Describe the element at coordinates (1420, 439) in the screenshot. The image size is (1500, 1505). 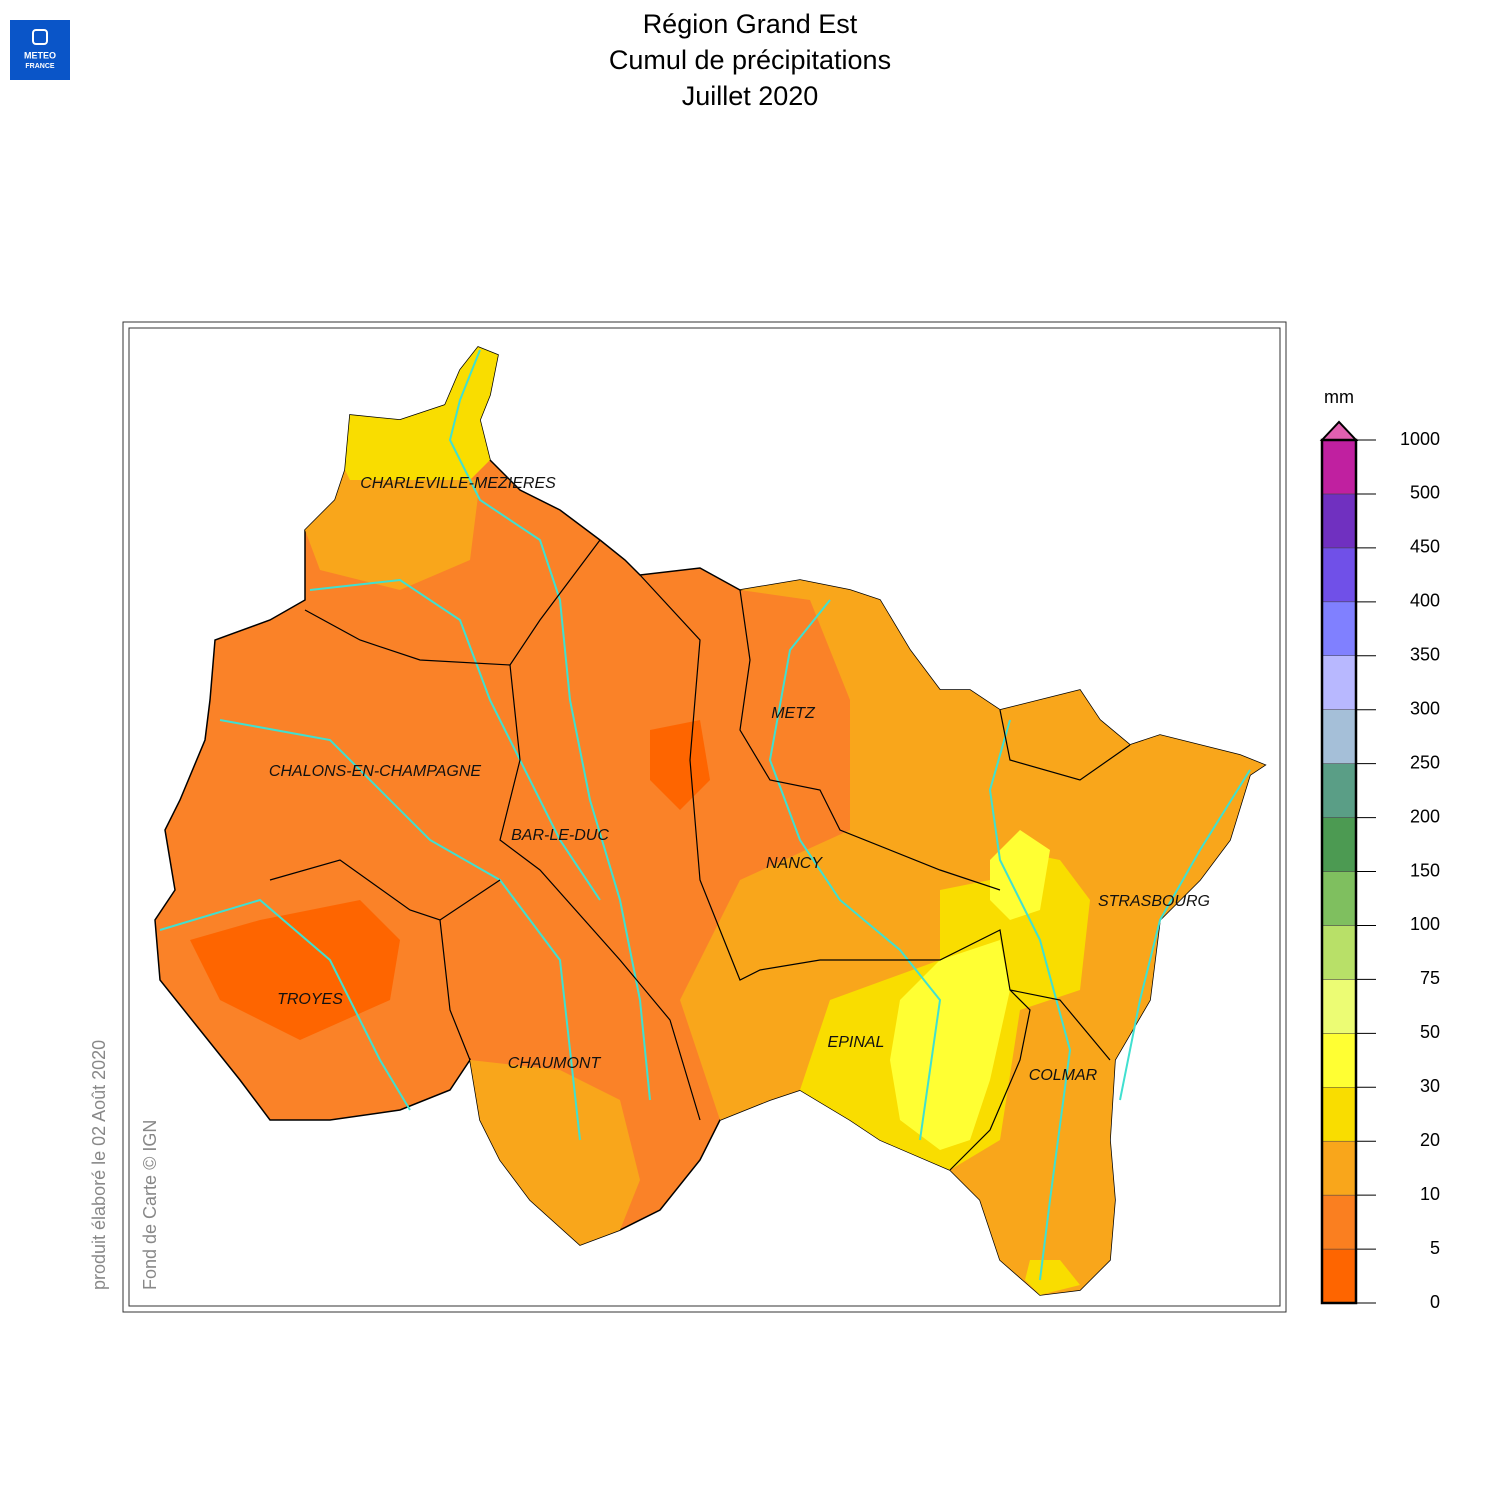
I see `legend-label: 1000` at that location.